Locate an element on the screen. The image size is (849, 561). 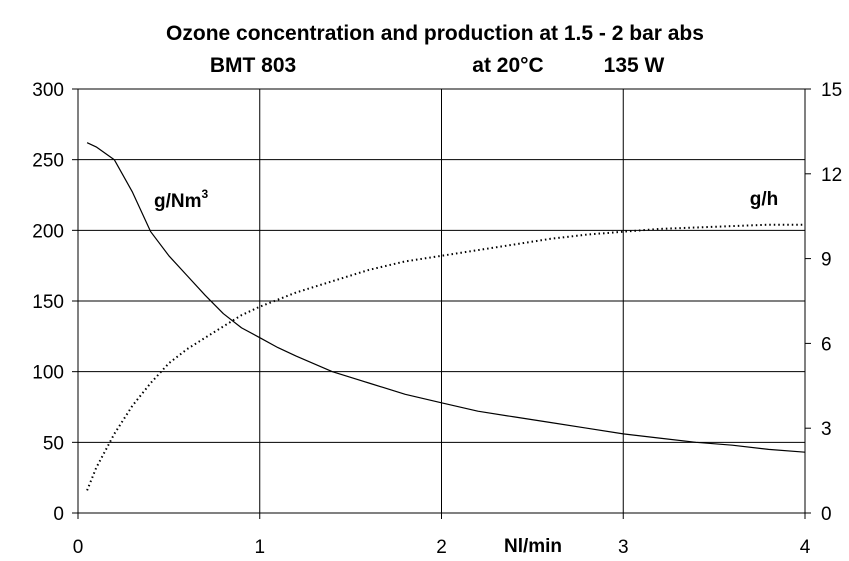
x-tick-label: 2 is located at coordinates (441, 547).